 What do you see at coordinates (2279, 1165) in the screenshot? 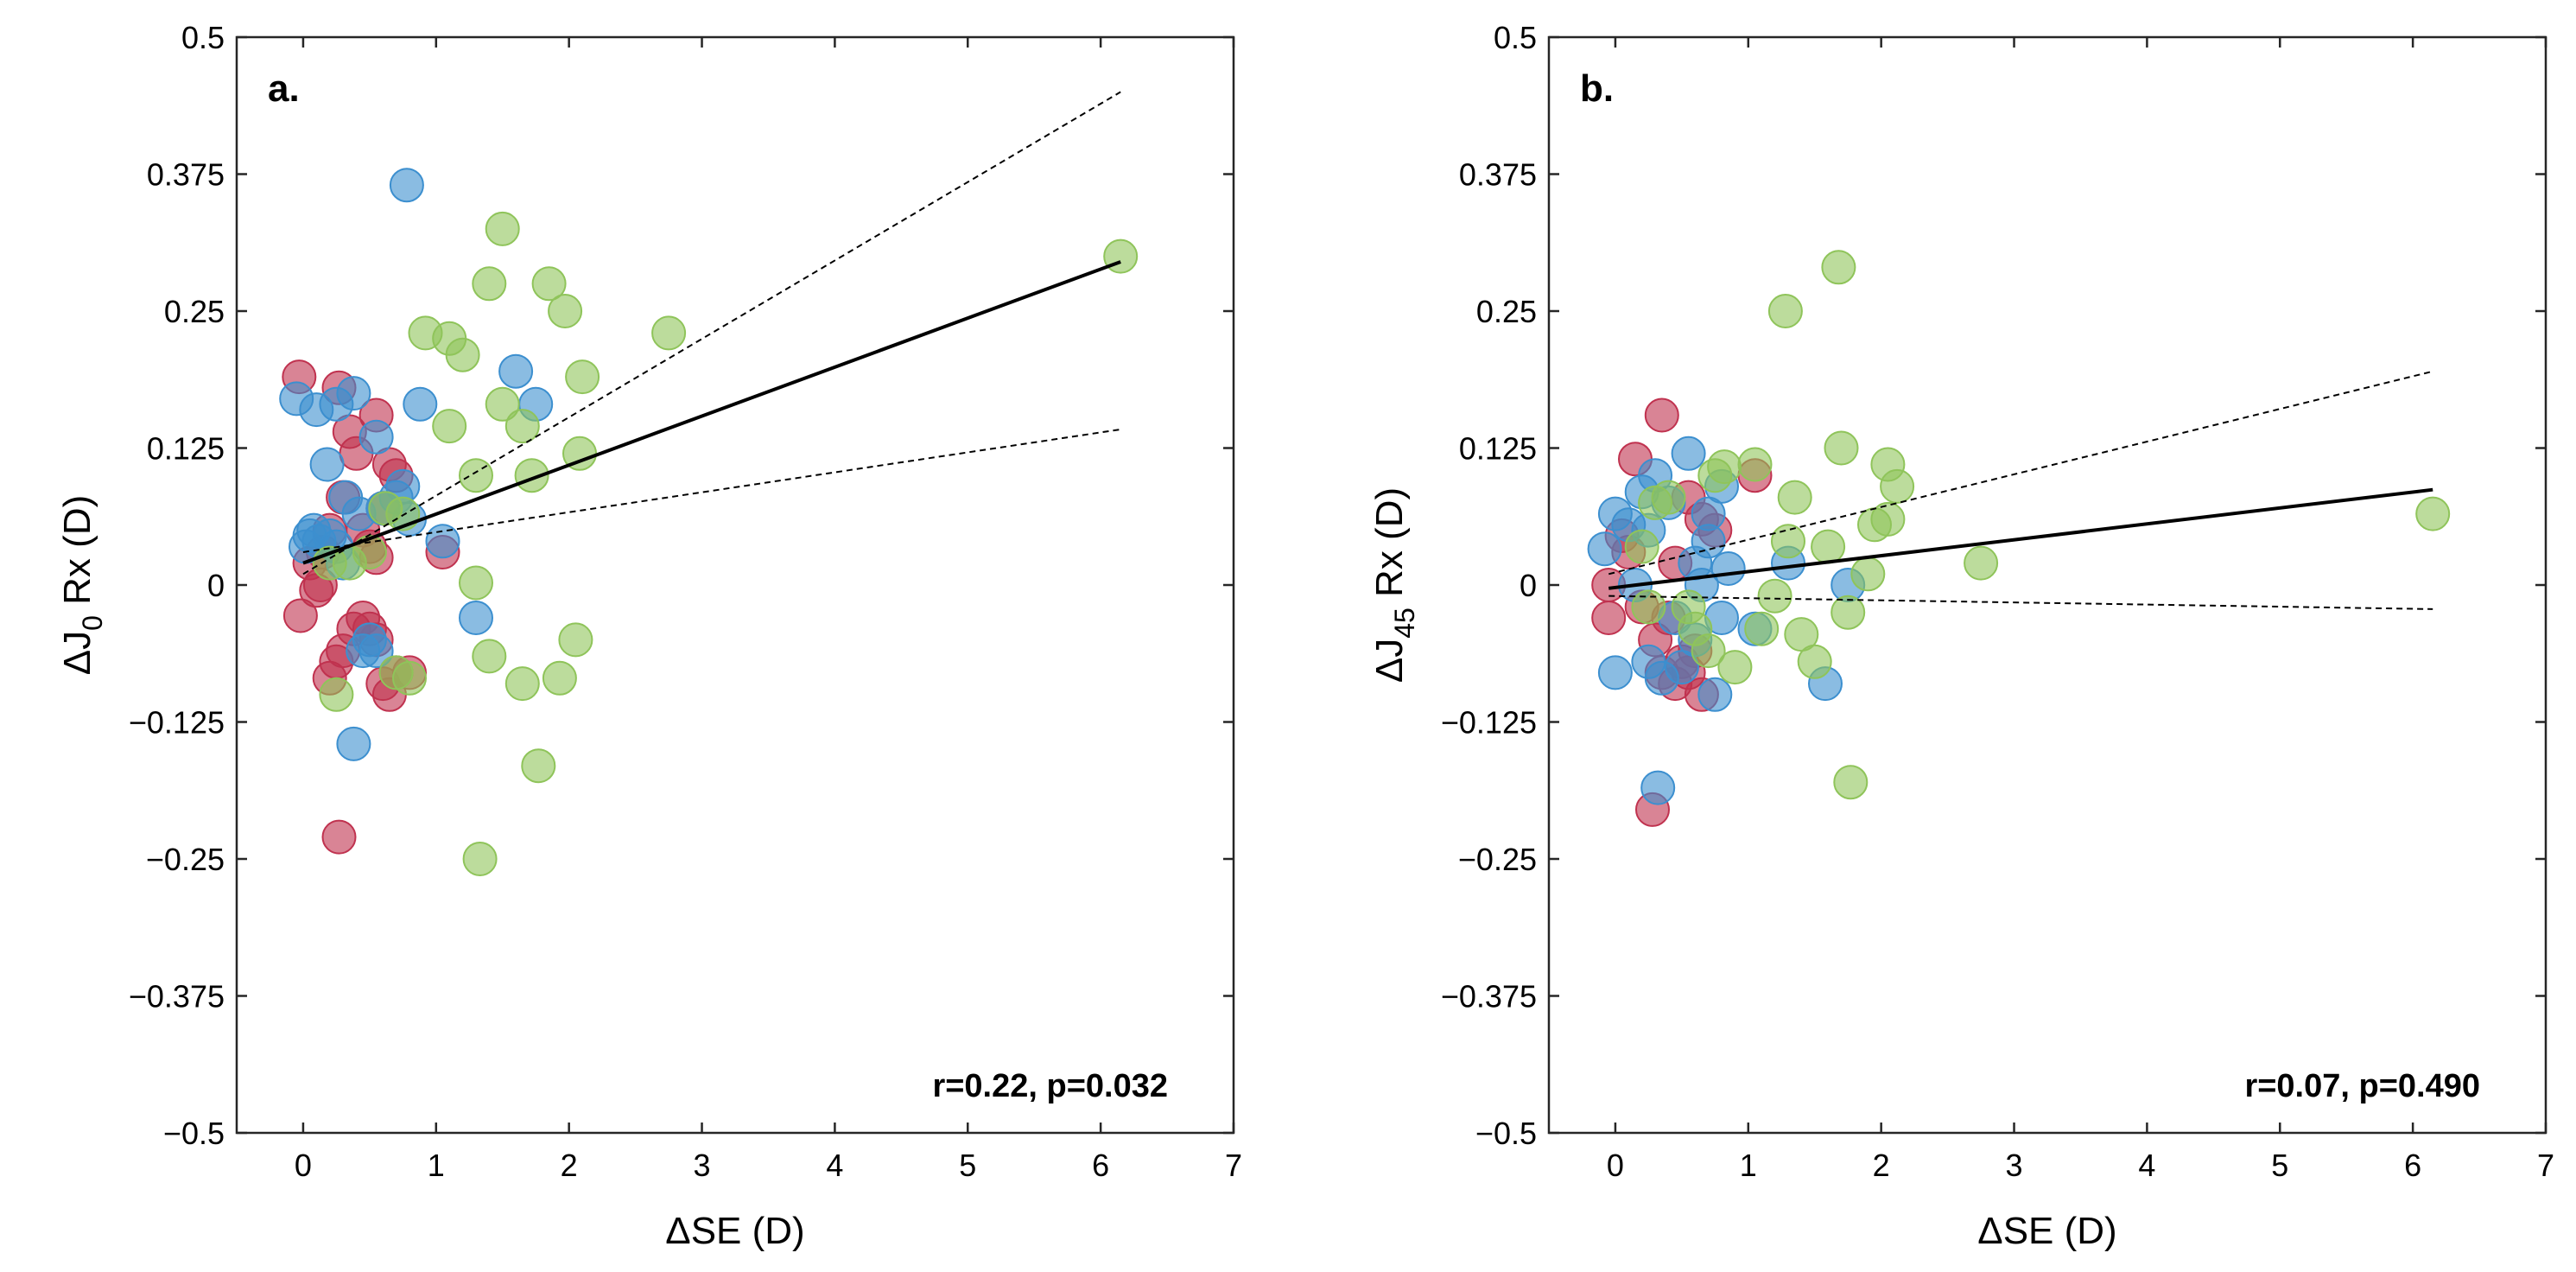
I see `x-tick-label-b: 5` at bounding box center [2279, 1165].